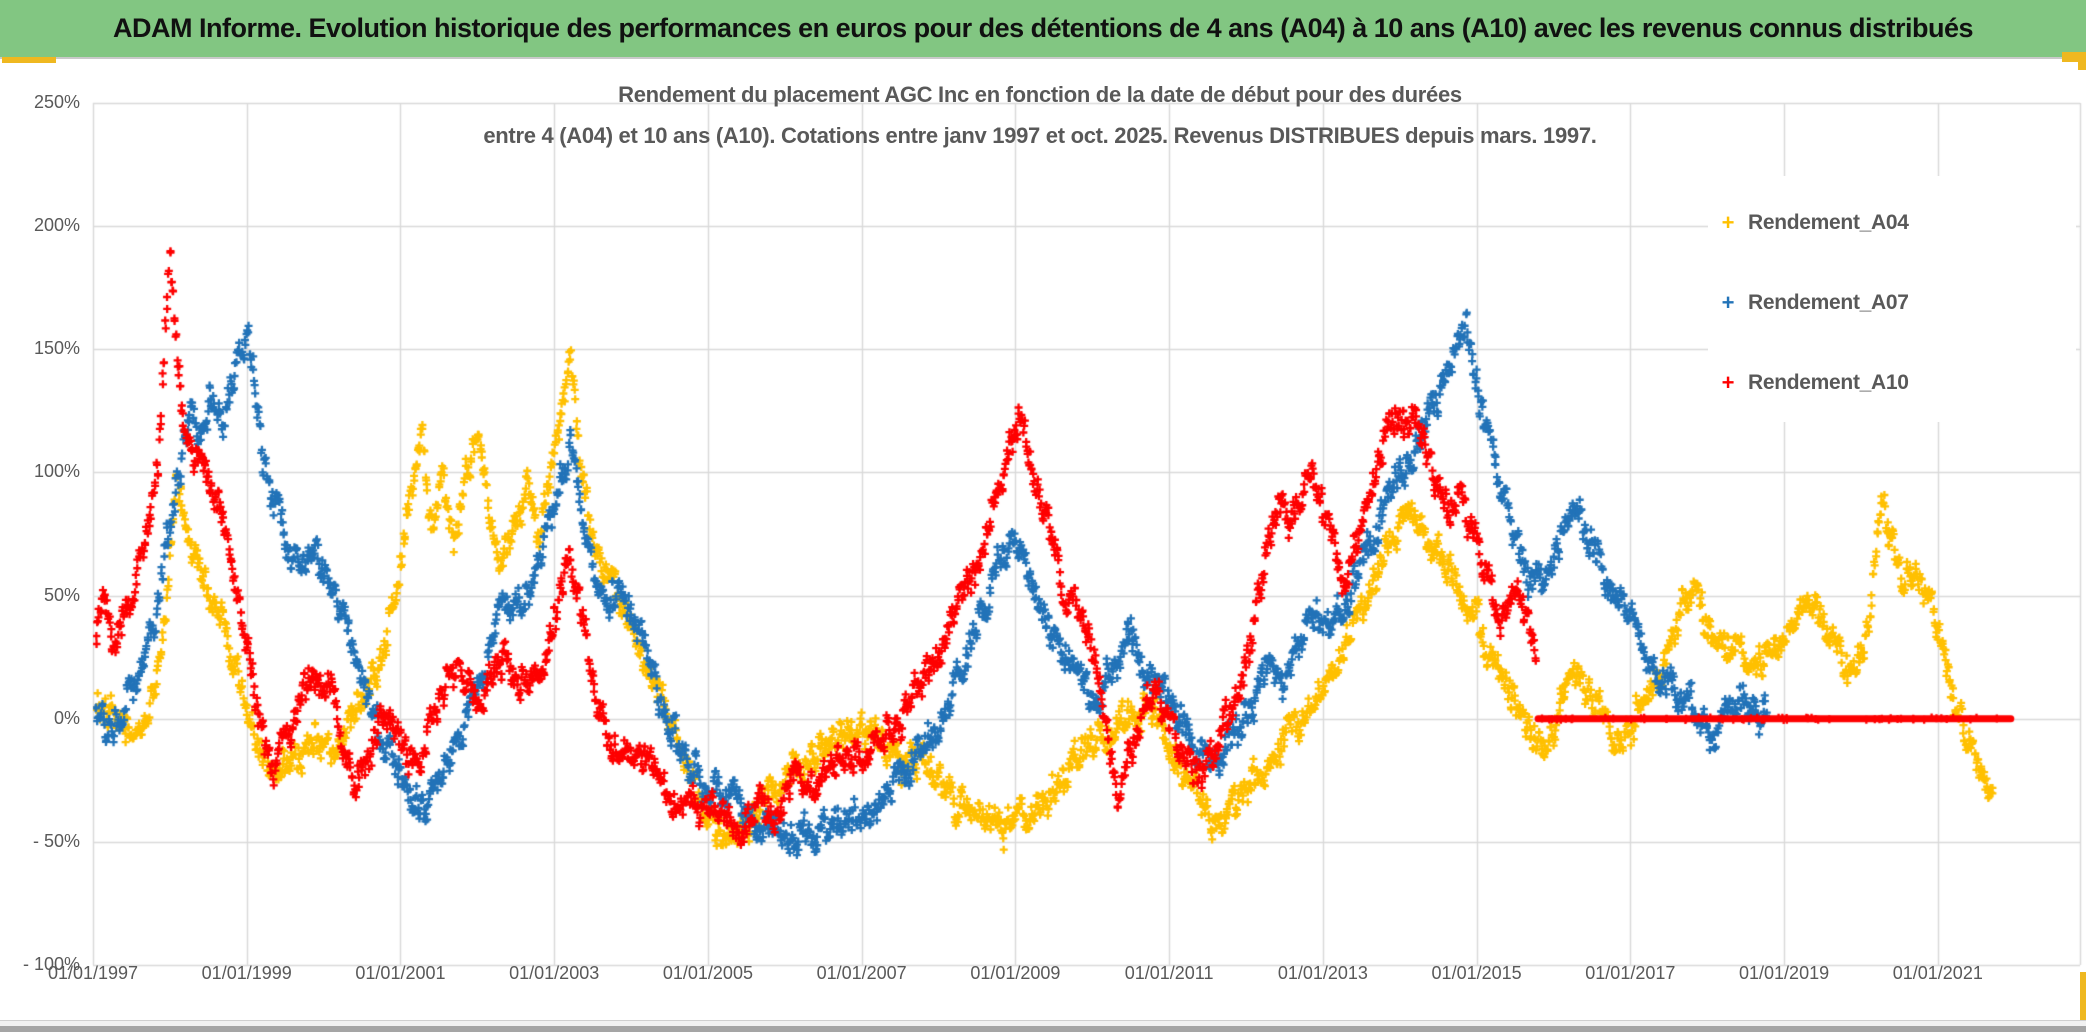 The width and height of the screenshot is (2086, 1032). What do you see at coordinates (2083, 1002) in the screenshot?
I see `gold-accent-right-edge-bottom` at bounding box center [2083, 1002].